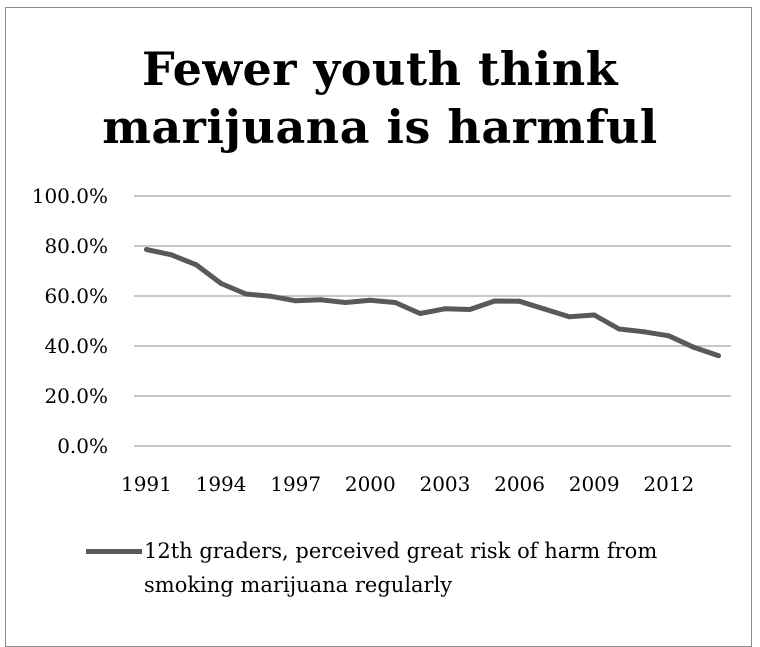 The image size is (760, 647). Describe the element at coordinates (76, 396) in the screenshot. I see `y-tick-label: 20.0%` at that location.